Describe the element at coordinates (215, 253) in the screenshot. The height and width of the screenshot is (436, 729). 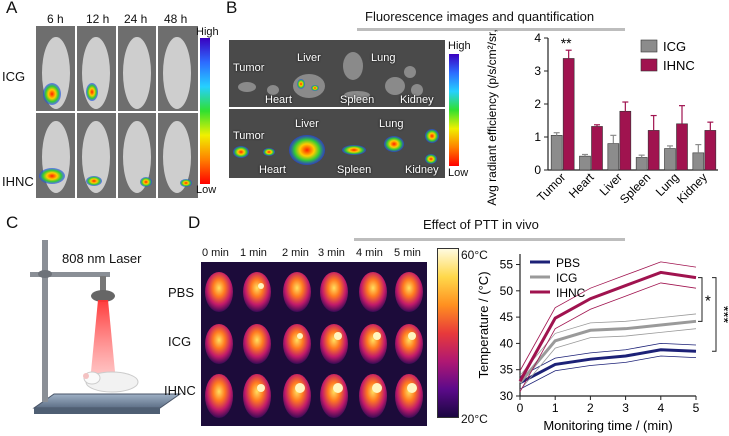
I see `panel-d-time-0: 0 min` at that location.